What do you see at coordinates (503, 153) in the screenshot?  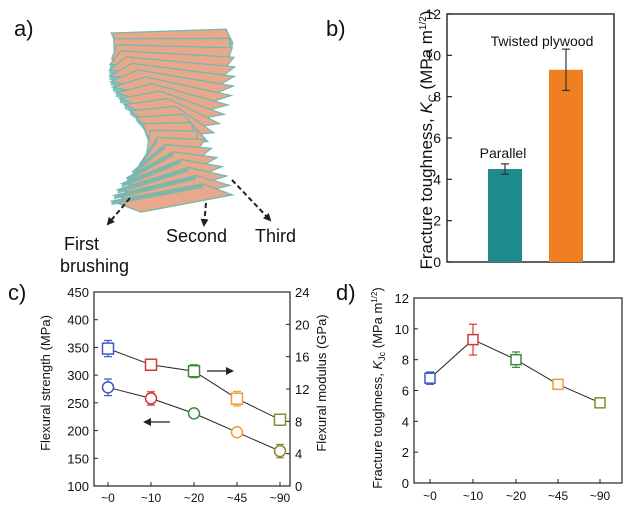 I see `chart-b-bar-label-parallel: Parallel` at bounding box center [503, 153].